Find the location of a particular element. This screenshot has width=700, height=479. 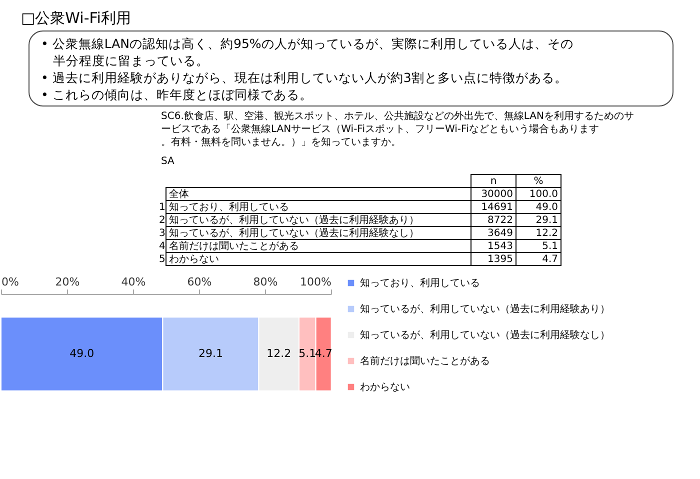

data-label: 49.0 is located at coordinates (82, 353).